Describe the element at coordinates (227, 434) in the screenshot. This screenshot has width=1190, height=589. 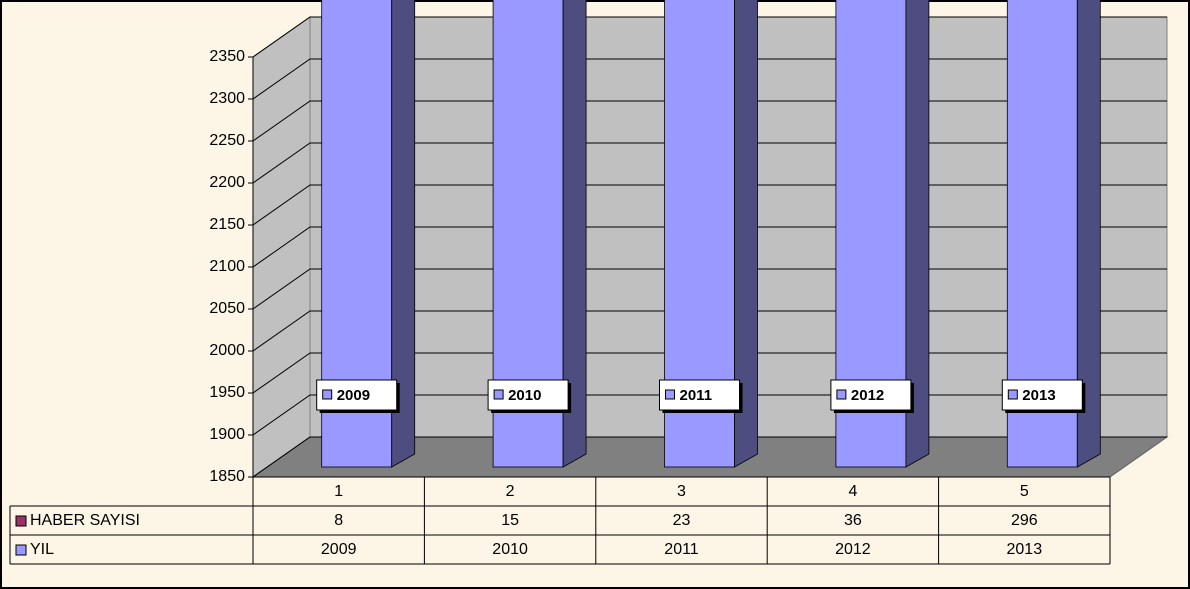
I see `y-tick-label: 1900` at that location.